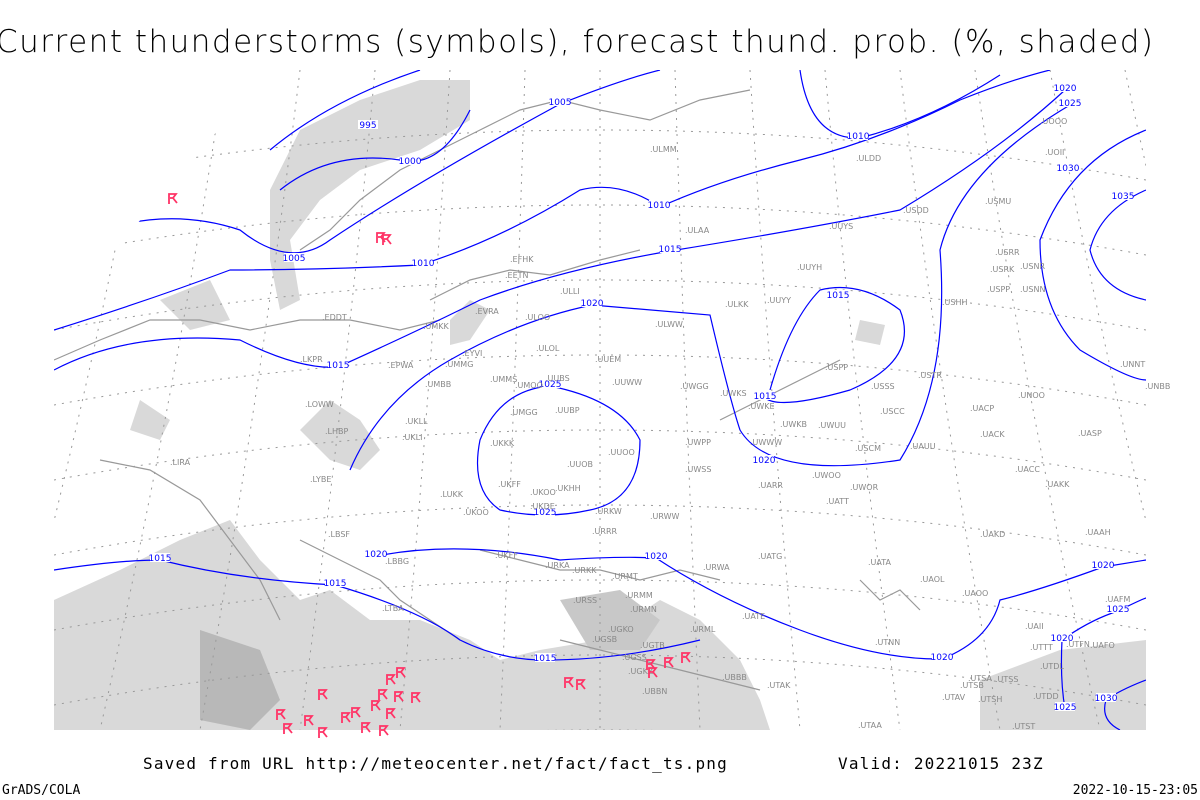 This screenshot has height=800, width=1200. What do you see at coordinates (766, 442) in the screenshot?
I see `station-label: .UWWW` at bounding box center [766, 442].